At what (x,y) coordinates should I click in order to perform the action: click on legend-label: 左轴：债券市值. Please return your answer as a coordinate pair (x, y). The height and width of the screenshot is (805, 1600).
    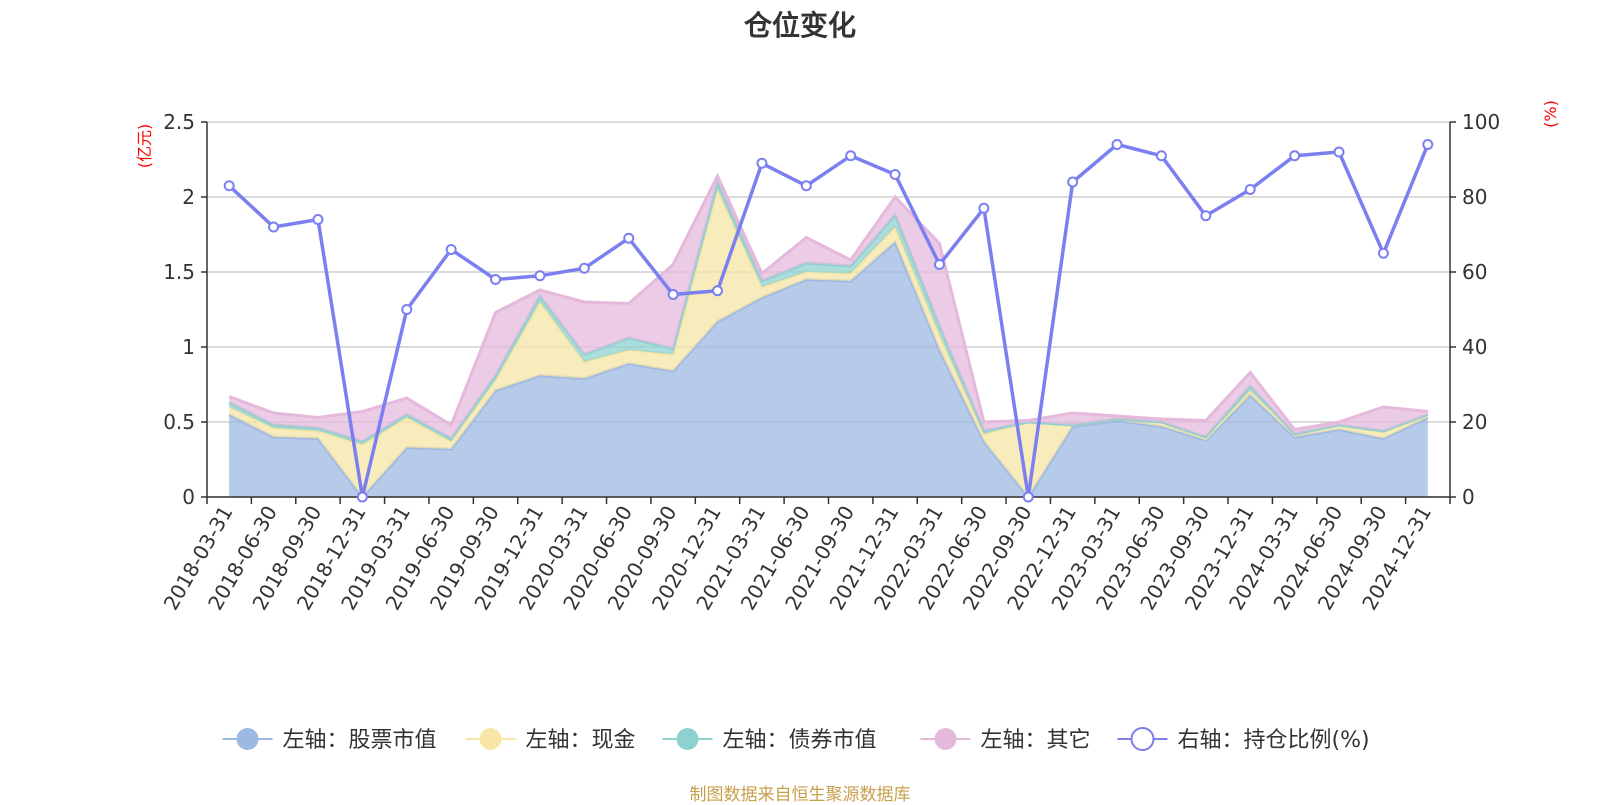
    Looking at the image, I should click on (800, 740).